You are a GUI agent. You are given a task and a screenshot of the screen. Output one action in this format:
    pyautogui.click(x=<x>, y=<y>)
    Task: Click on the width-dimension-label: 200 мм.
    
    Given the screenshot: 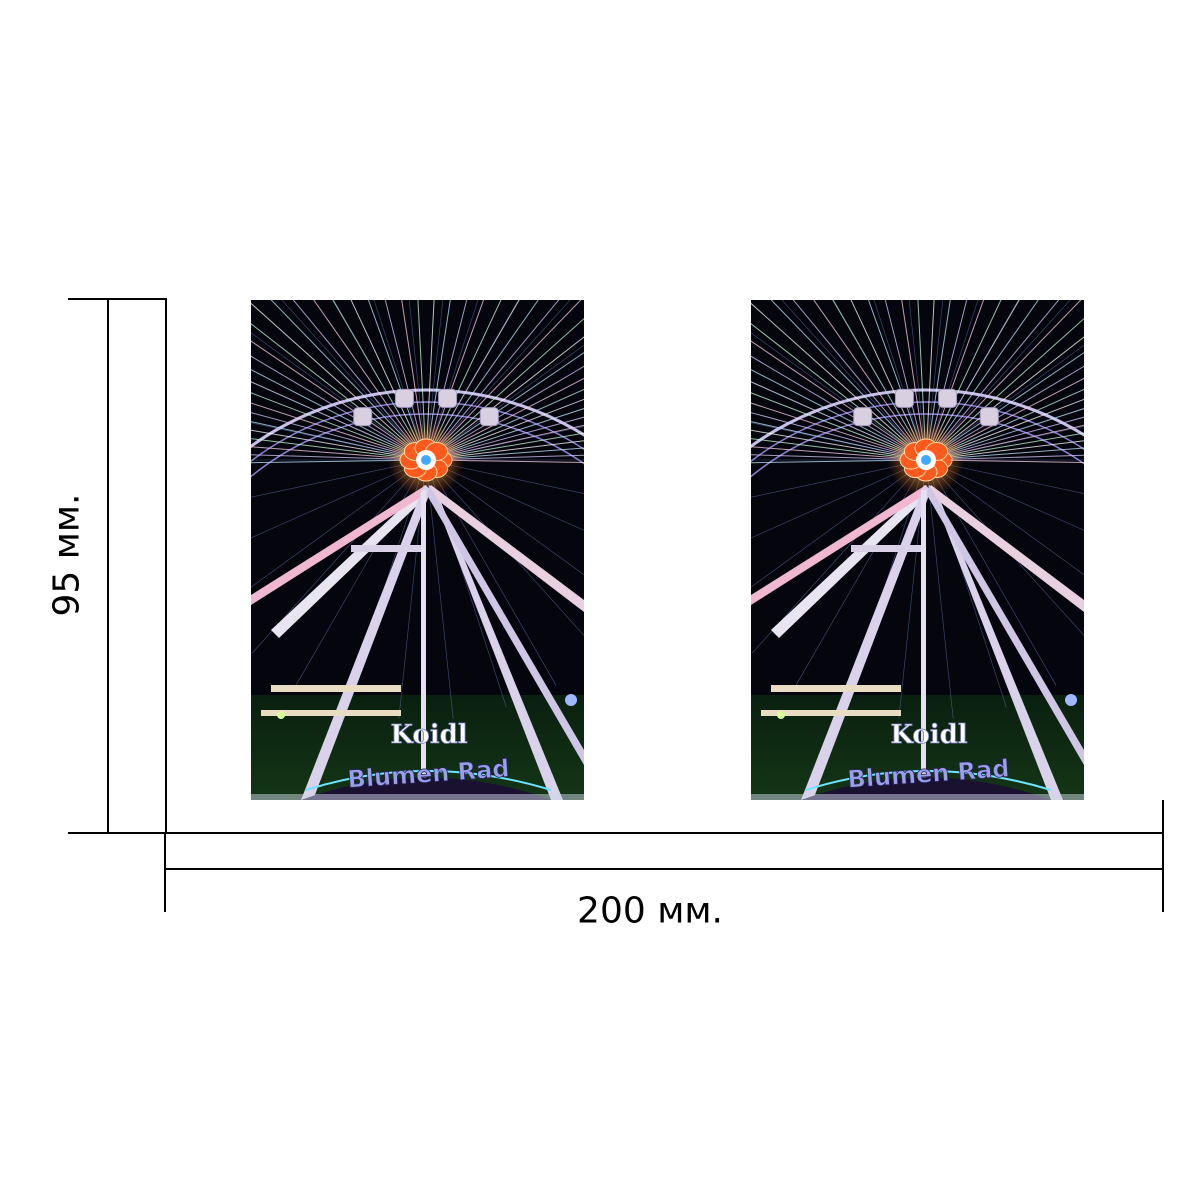 What is the action you would take?
    pyautogui.click(x=650, y=911)
    